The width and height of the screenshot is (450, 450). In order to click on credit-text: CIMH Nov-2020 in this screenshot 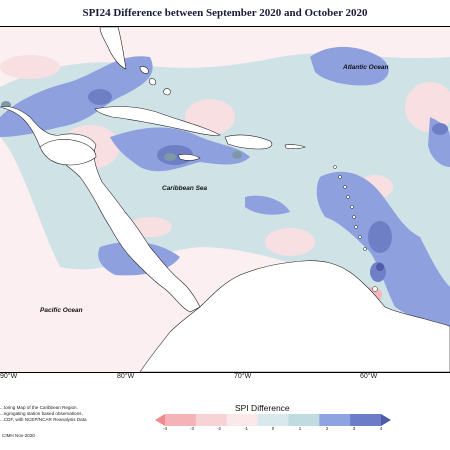, I will do `click(18, 435)`.